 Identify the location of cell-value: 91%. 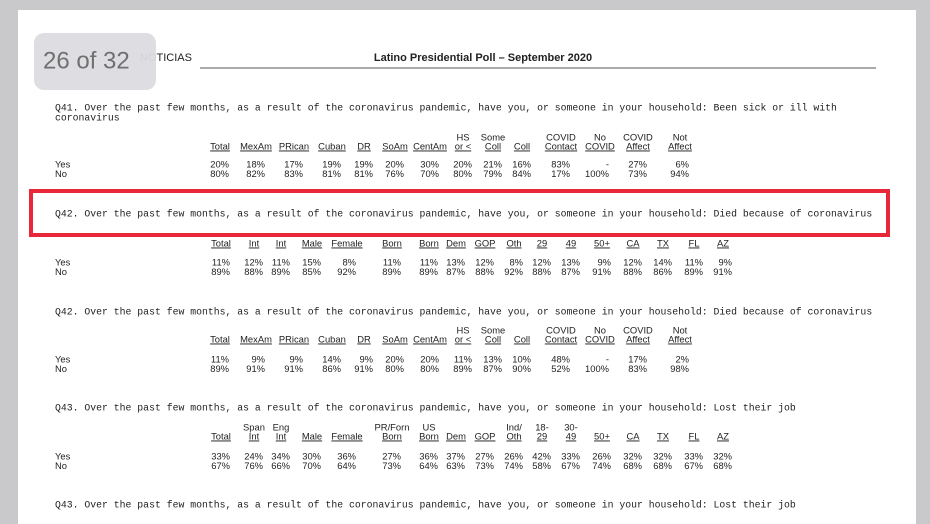
(722, 271).